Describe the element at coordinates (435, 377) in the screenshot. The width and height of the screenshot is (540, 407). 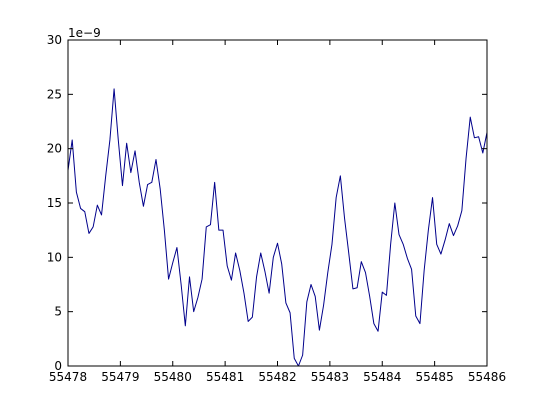
I see `x-tick-label: 55485` at that location.